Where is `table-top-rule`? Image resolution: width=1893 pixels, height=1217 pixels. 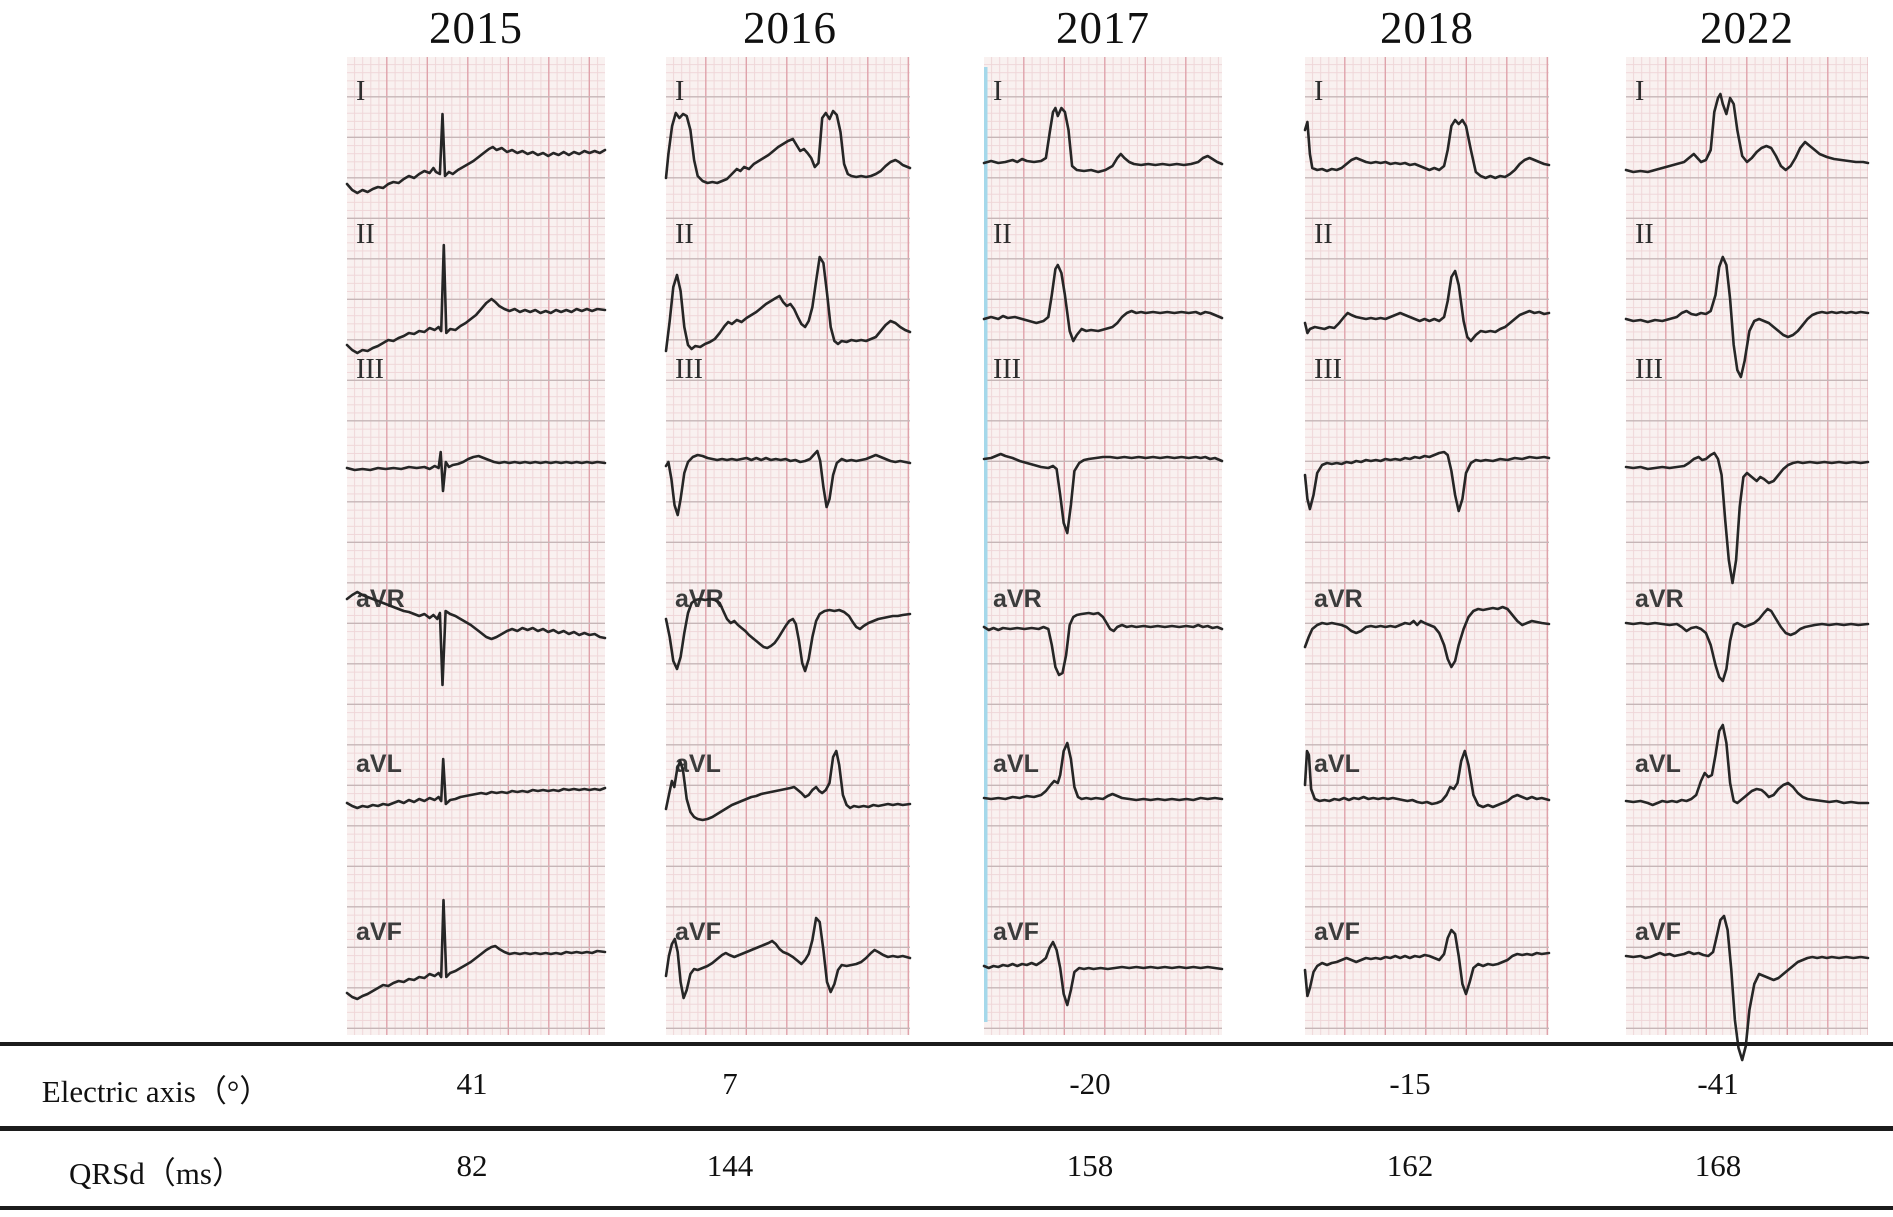 table-top-rule is located at coordinates (946, 1044).